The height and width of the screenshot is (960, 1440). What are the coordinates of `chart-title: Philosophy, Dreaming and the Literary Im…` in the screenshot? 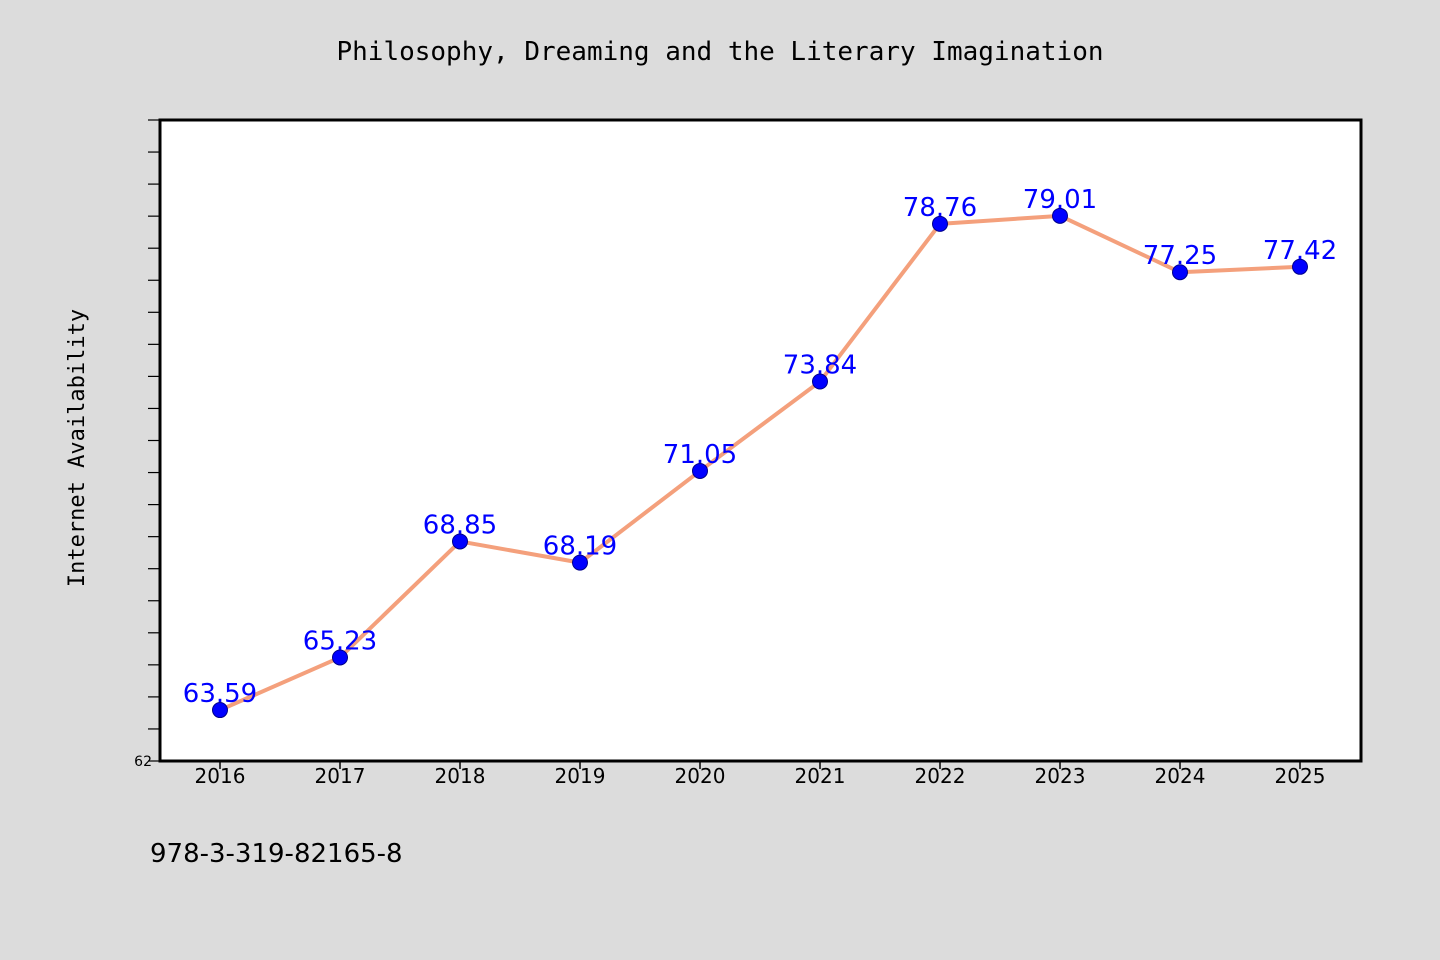 It's located at (719, 52).